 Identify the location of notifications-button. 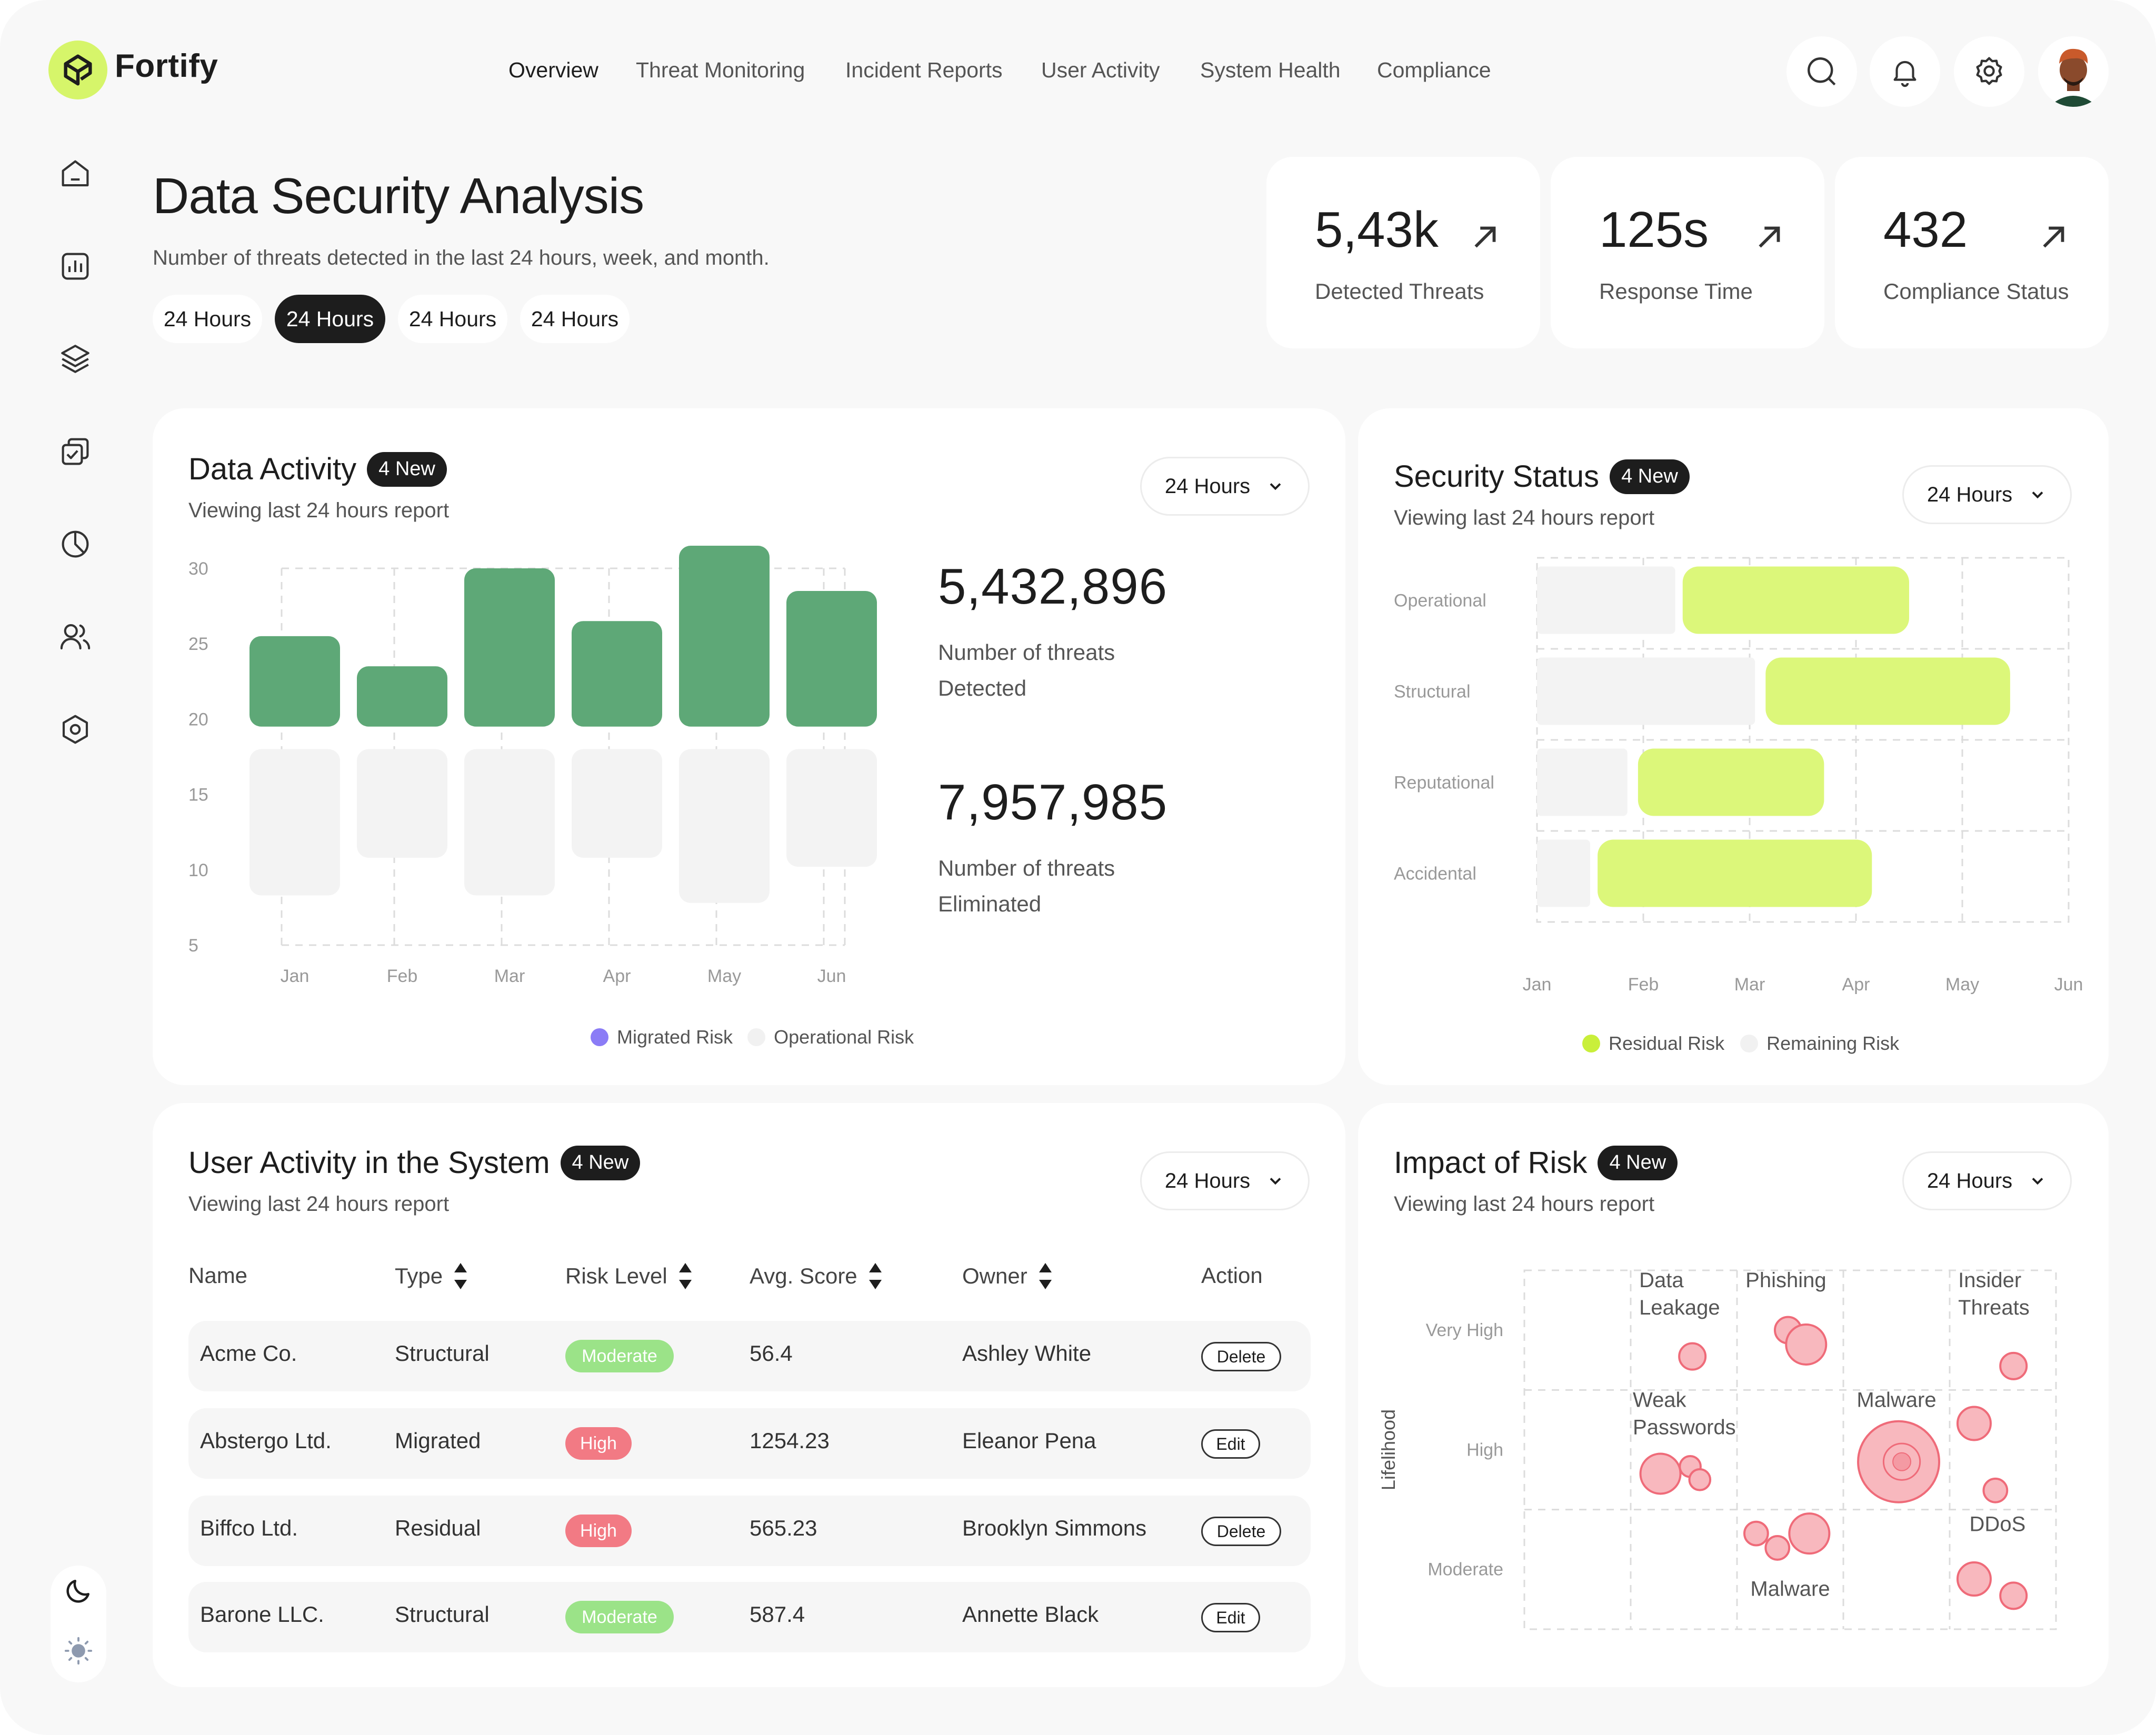
(1905, 71).